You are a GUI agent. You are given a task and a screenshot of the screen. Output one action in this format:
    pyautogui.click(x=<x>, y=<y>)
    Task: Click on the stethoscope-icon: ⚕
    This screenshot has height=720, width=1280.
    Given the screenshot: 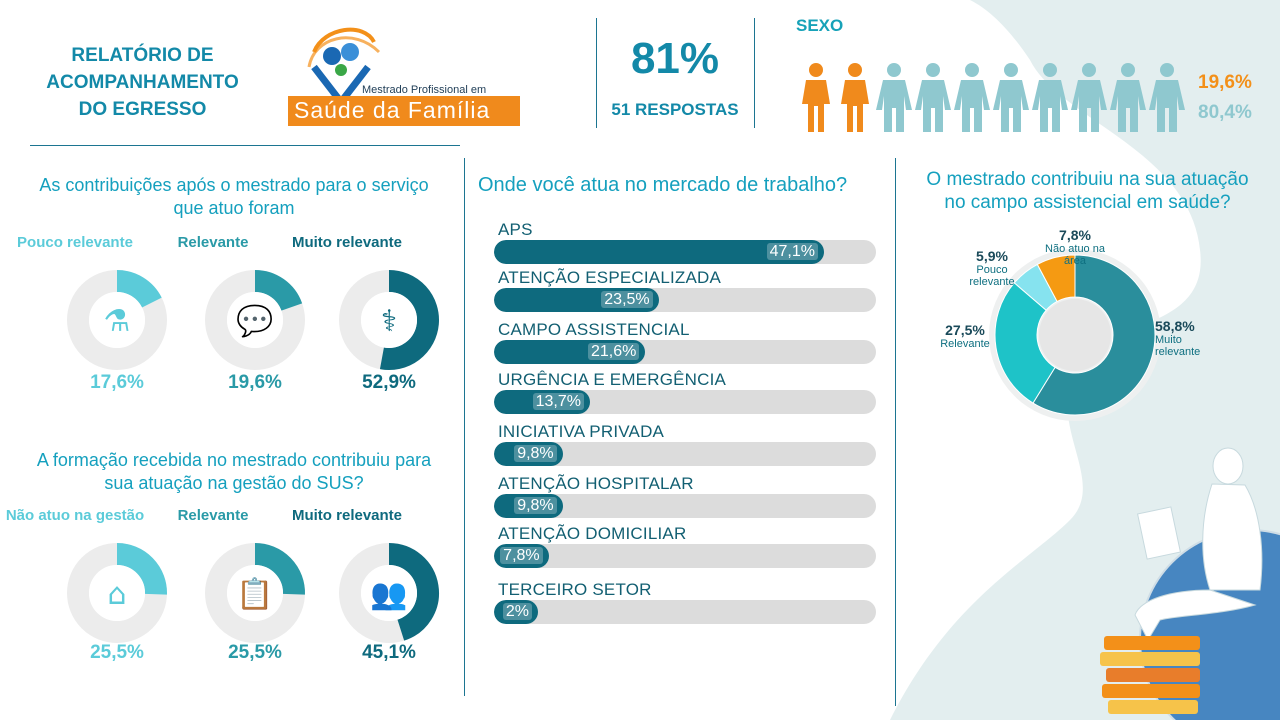 What is the action you would take?
    pyautogui.click(x=389, y=321)
    